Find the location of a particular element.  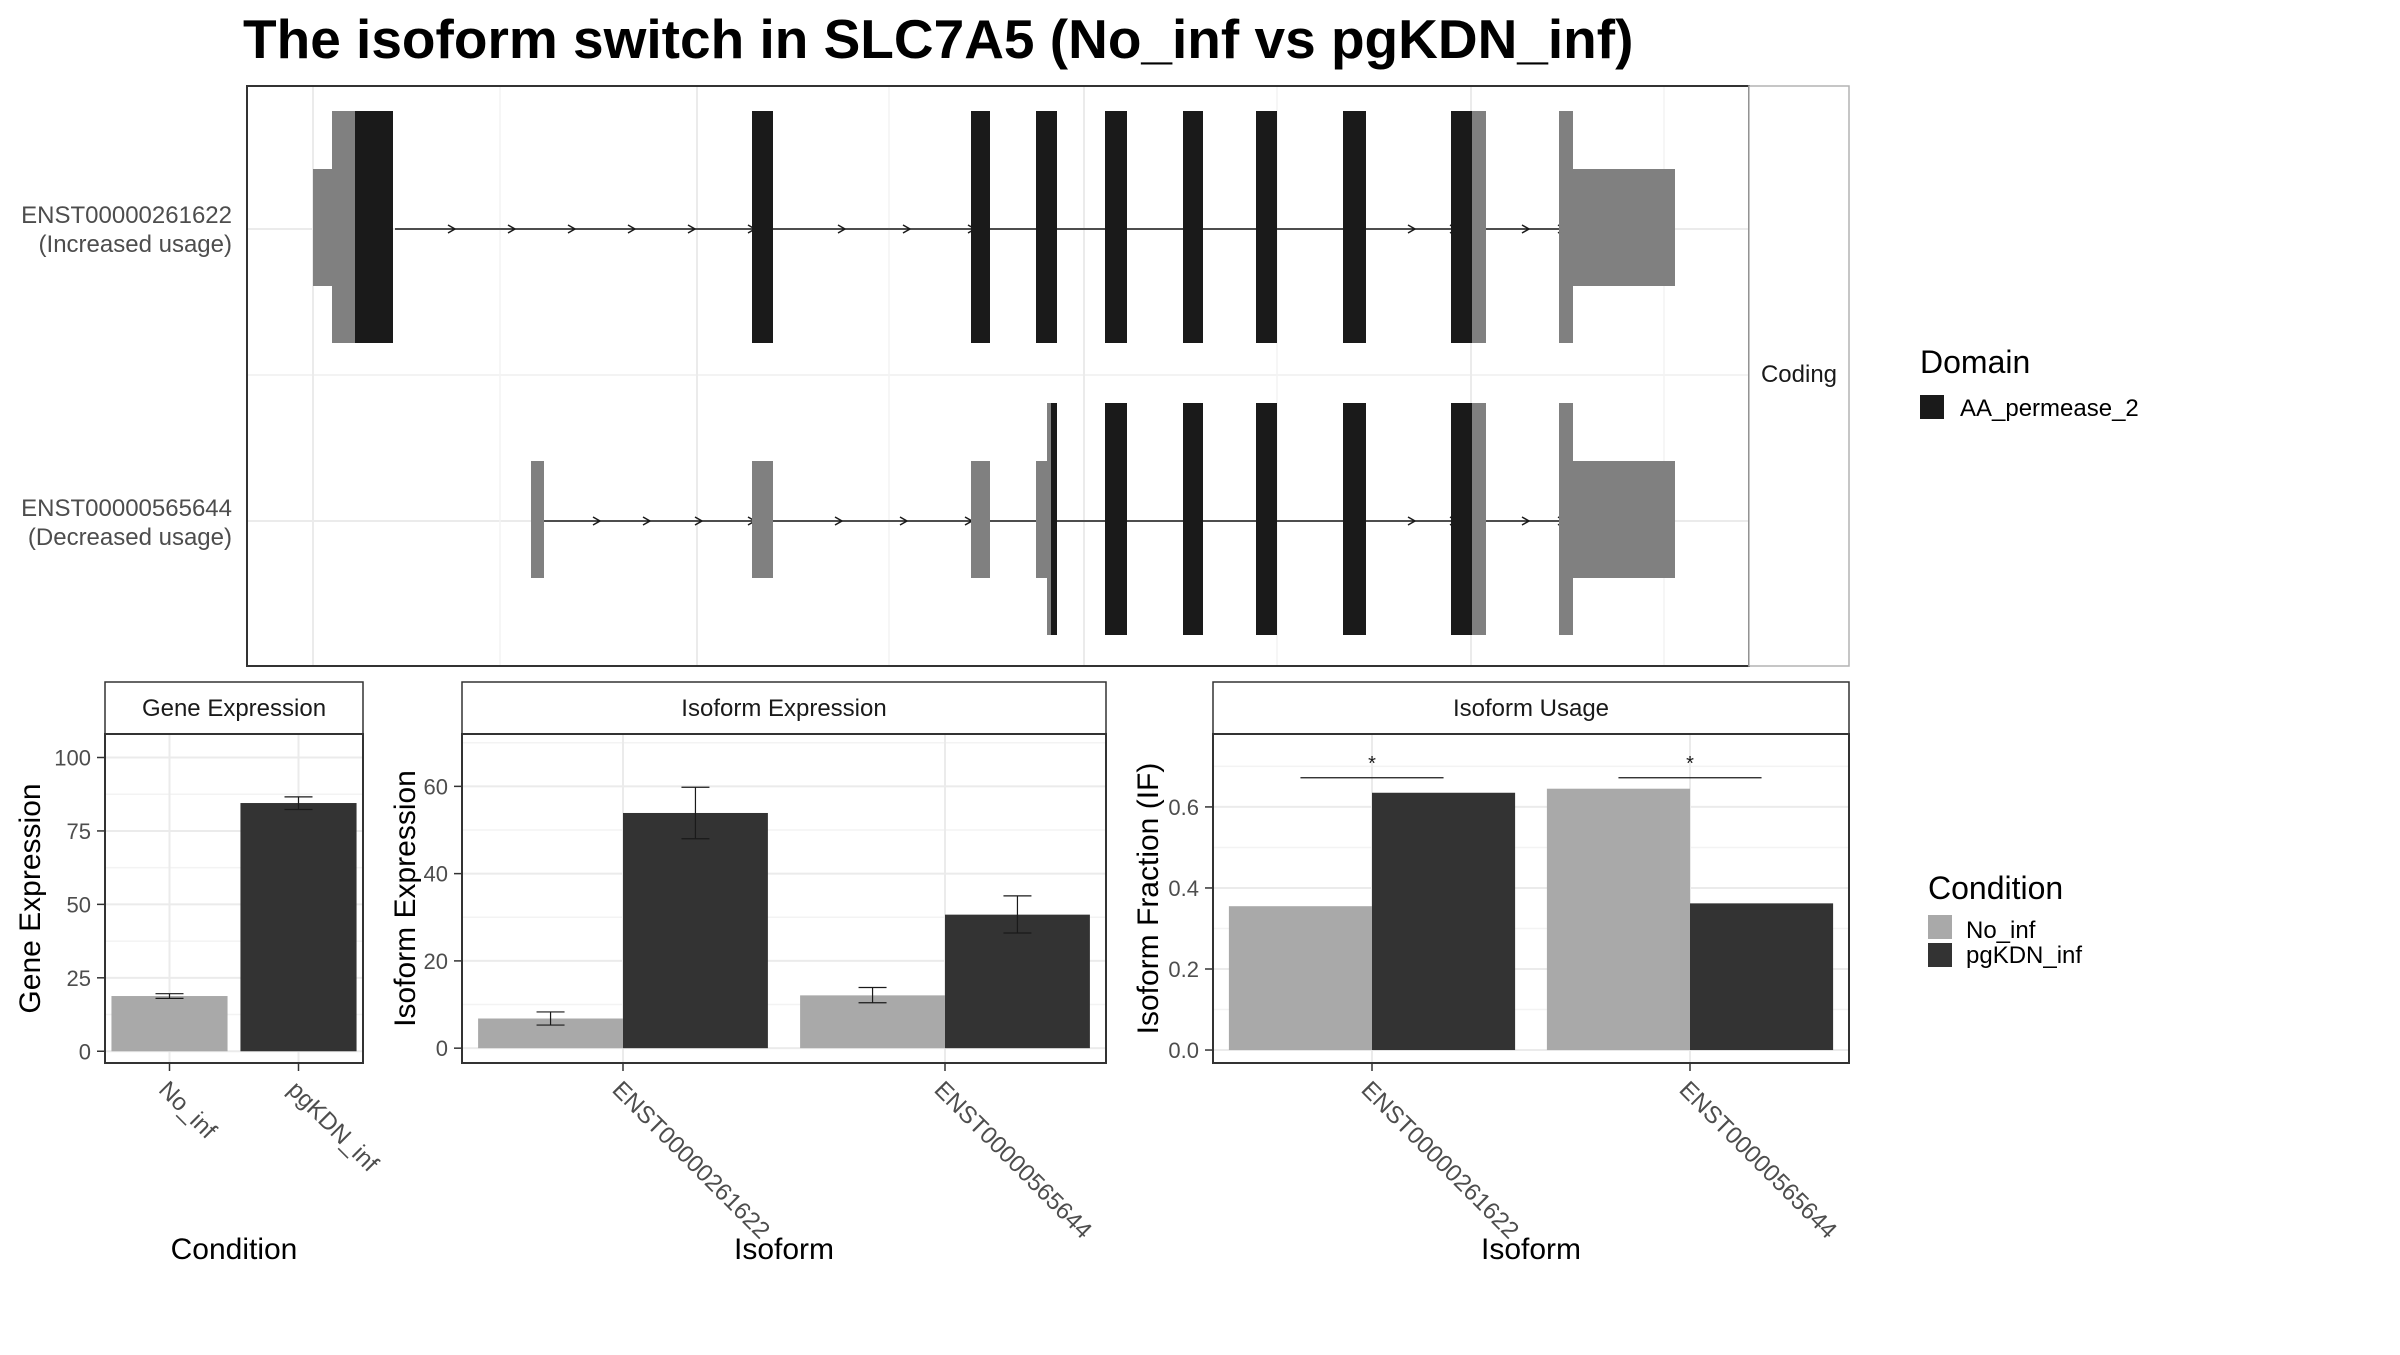

y-tick-label: 0.0 is located at coordinates (1183, 1050).